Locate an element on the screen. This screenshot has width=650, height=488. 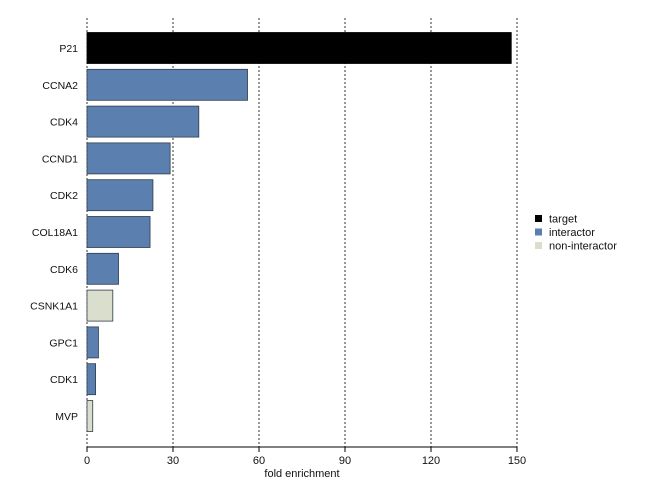
legend-label-non-interactor: non-interactor is located at coordinates (583, 247).